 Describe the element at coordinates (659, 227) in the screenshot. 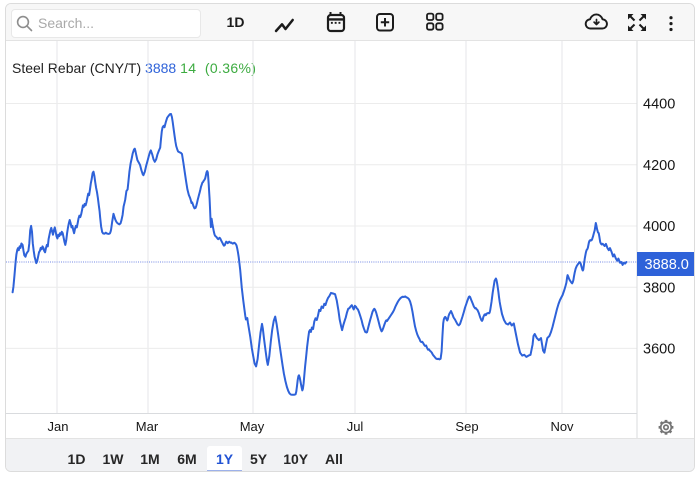

I see `svg-text: 4000` at that location.